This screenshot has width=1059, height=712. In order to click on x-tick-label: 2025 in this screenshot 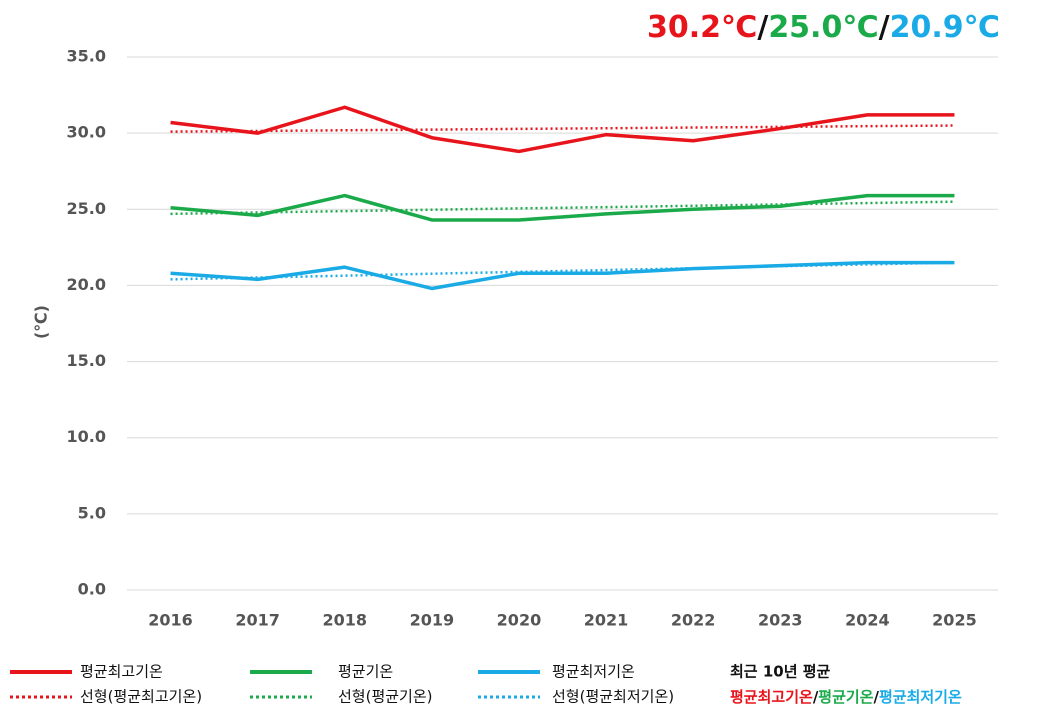, I will do `click(954, 620)`.